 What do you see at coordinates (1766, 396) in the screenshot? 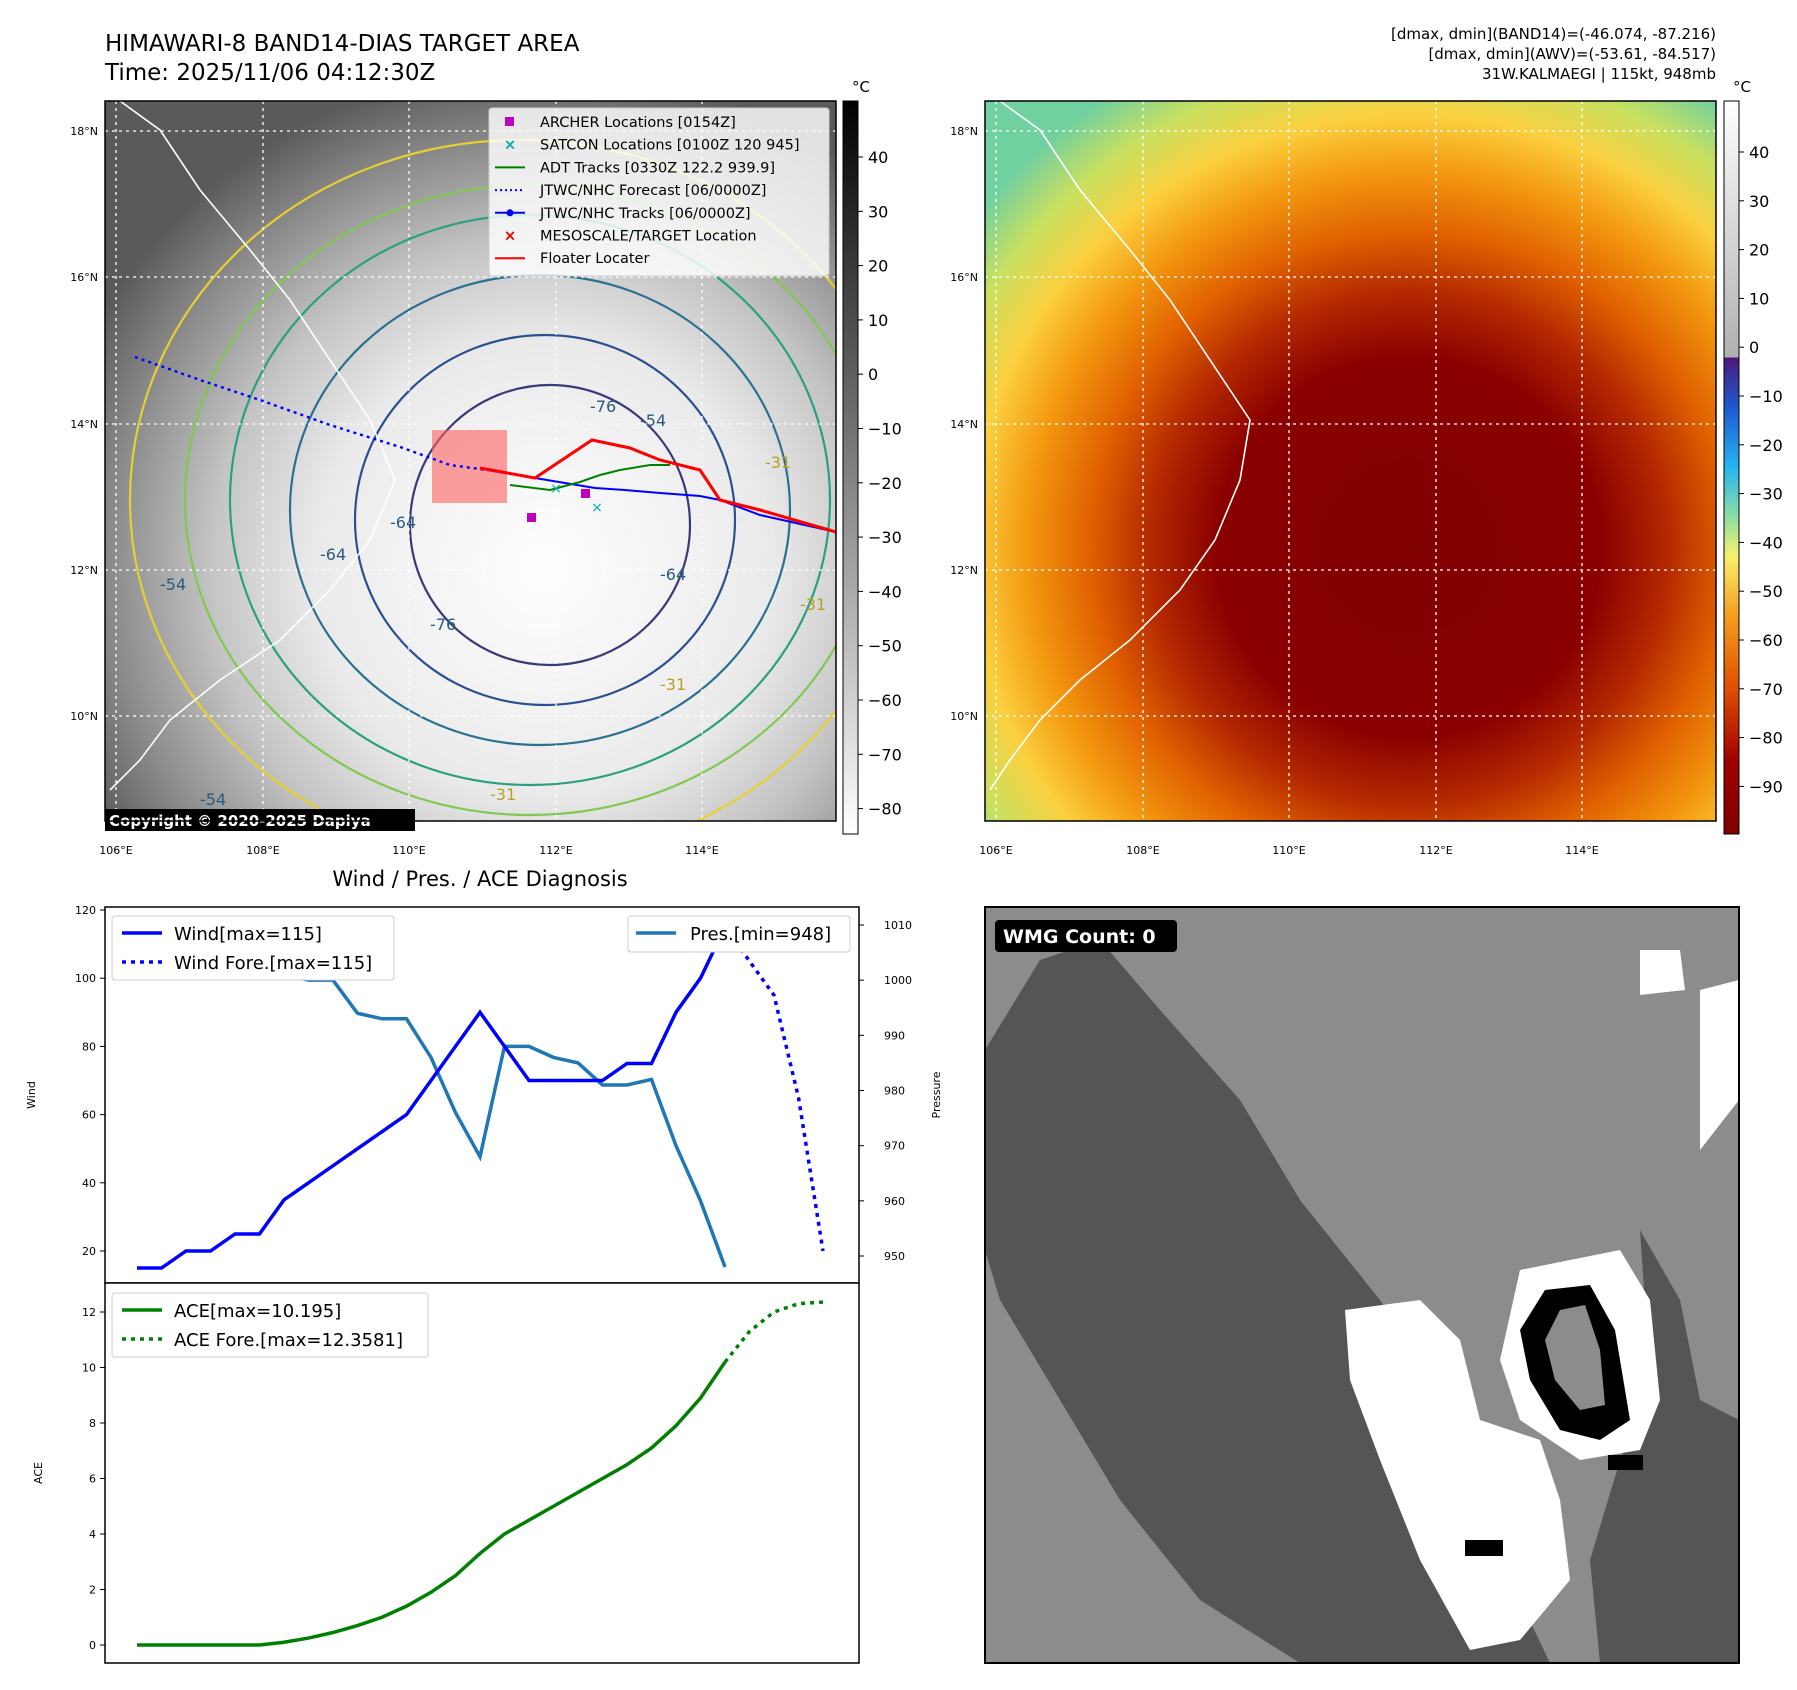
I see `colorbar-tick-label: −10` at bounding box center [1766, 396].